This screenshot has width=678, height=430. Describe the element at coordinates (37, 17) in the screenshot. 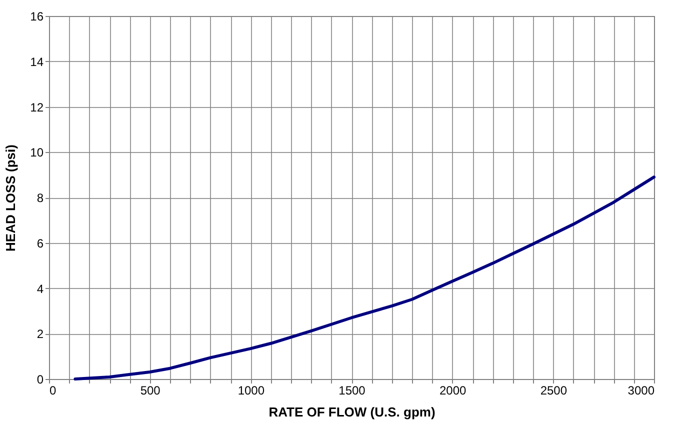

I see `y-tick-label: 16` at that location.